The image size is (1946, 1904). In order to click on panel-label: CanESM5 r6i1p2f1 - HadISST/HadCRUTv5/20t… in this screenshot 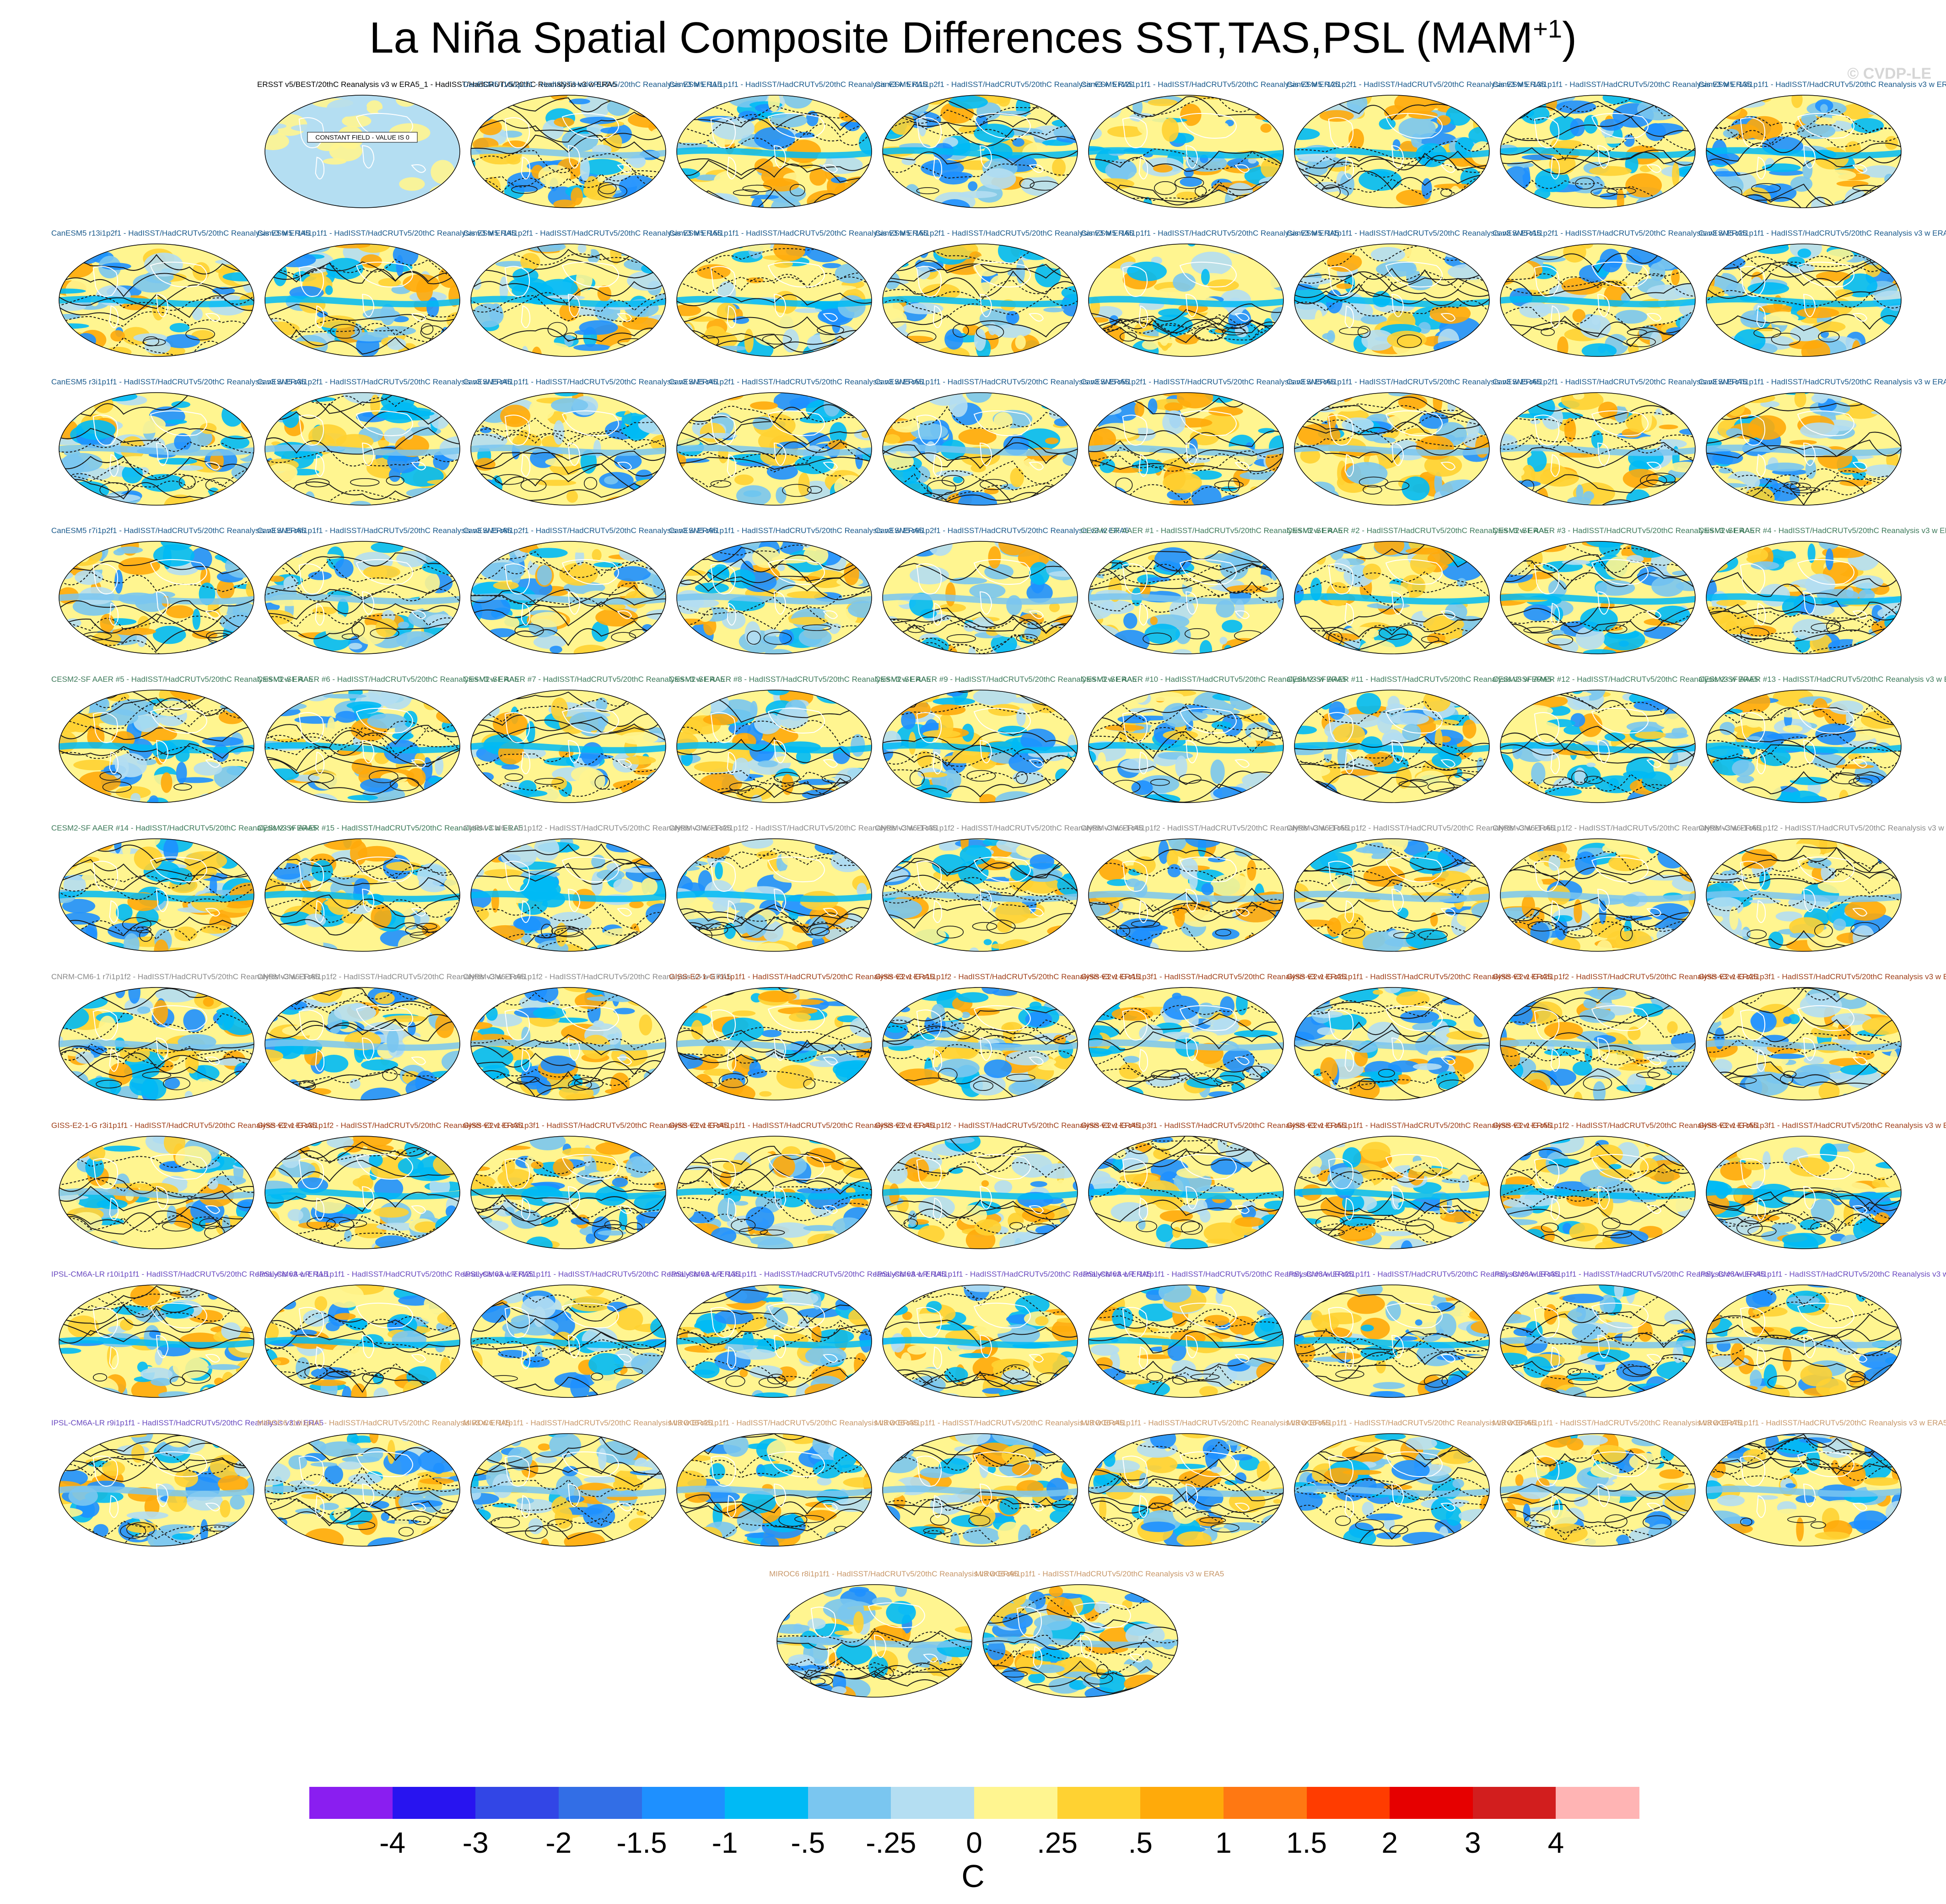, I will do `click(1620, 382)`.